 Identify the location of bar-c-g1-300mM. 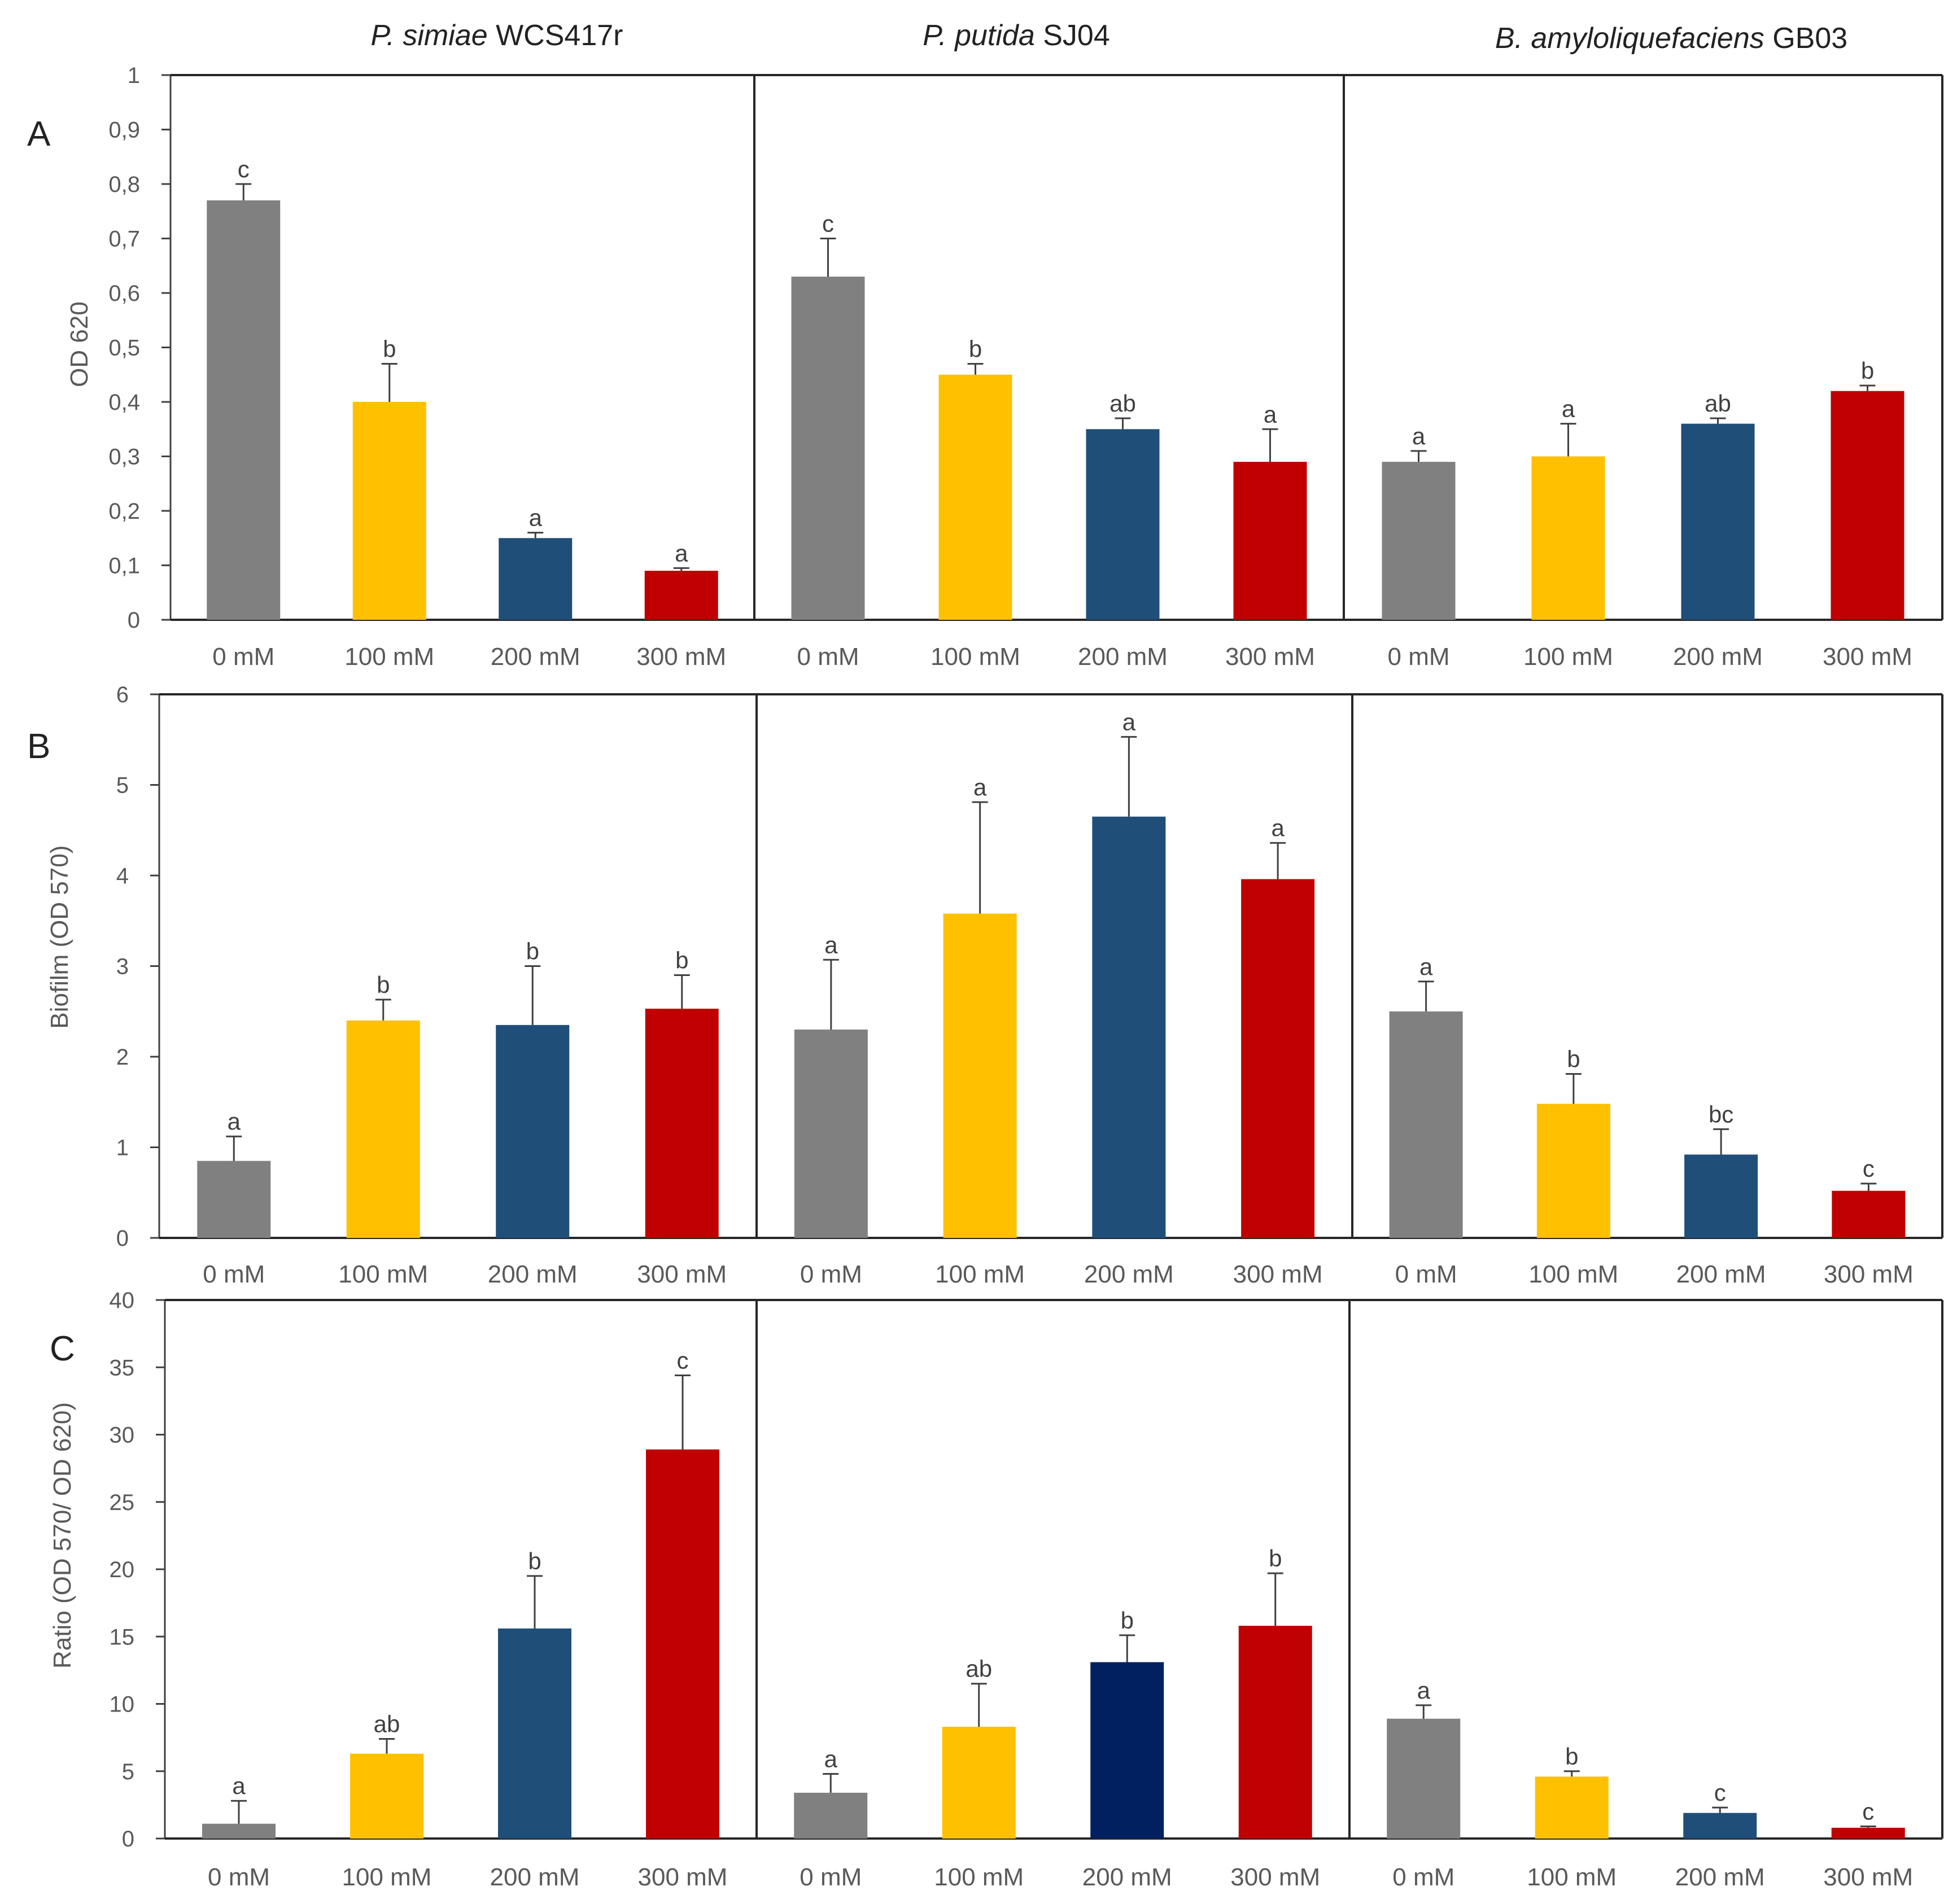
(683, 1644).